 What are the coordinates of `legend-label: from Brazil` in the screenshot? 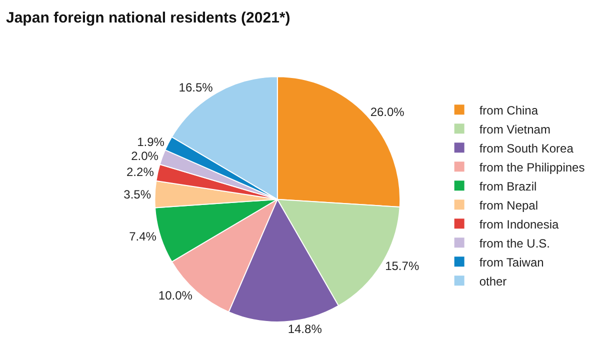 It's located at (508, 186).